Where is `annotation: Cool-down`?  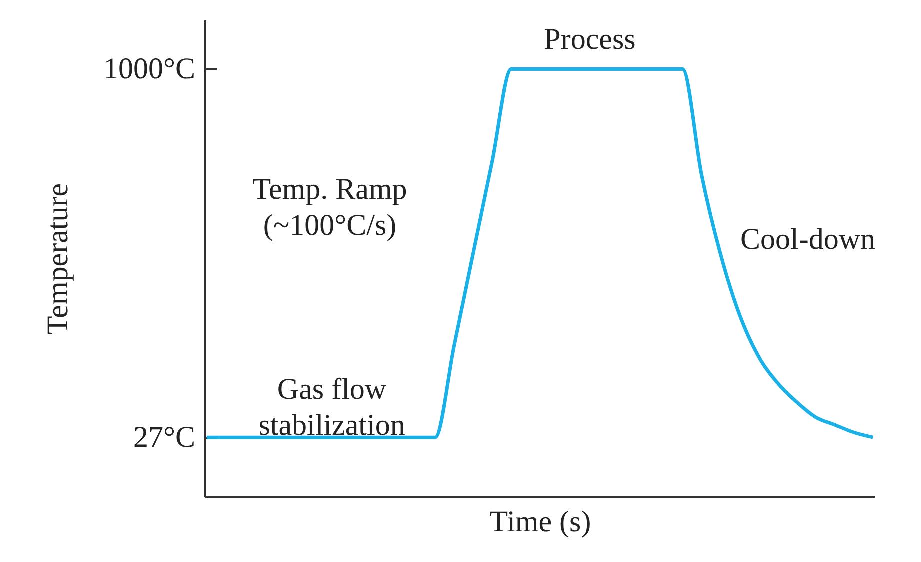
annotation: Cool-down is located at coordinates (808, 239).